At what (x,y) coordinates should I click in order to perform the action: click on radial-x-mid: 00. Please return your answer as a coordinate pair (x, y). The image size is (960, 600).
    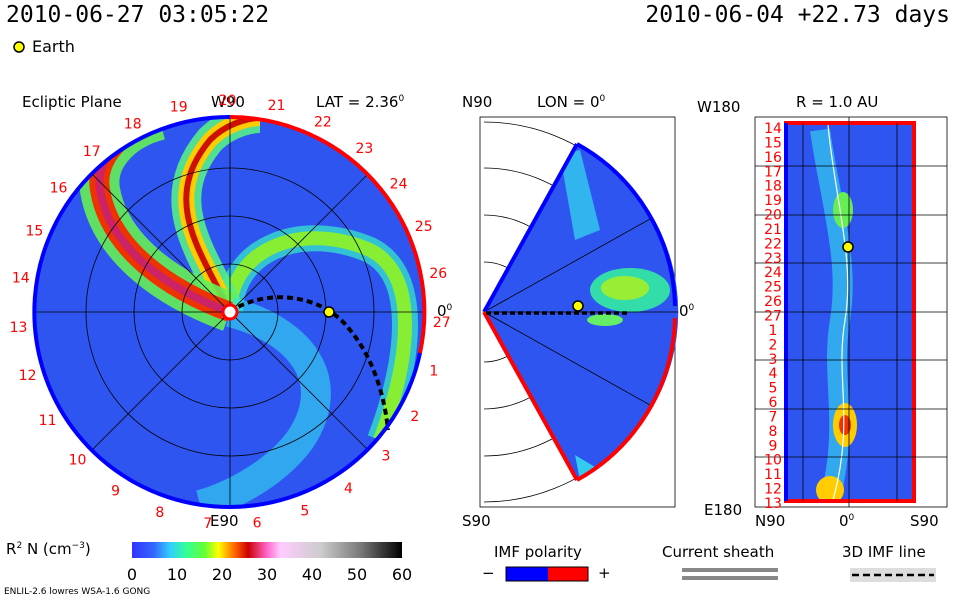
    Looking at the image, I should click on (846, 521).